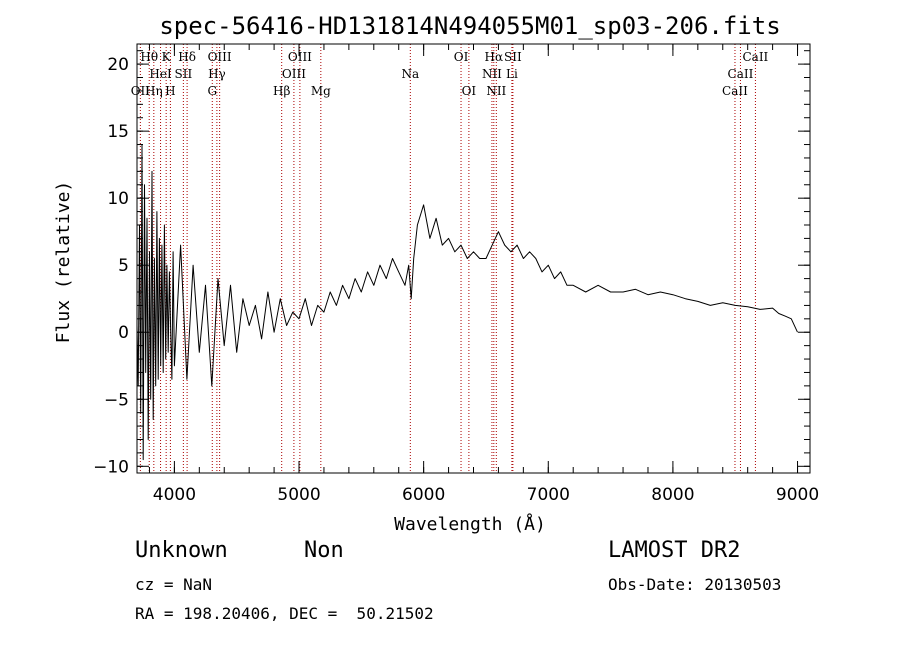 The height and width of the screenshot is (649, 900). I want to click on redshift-label: cz = NaN, so click(174, 584).